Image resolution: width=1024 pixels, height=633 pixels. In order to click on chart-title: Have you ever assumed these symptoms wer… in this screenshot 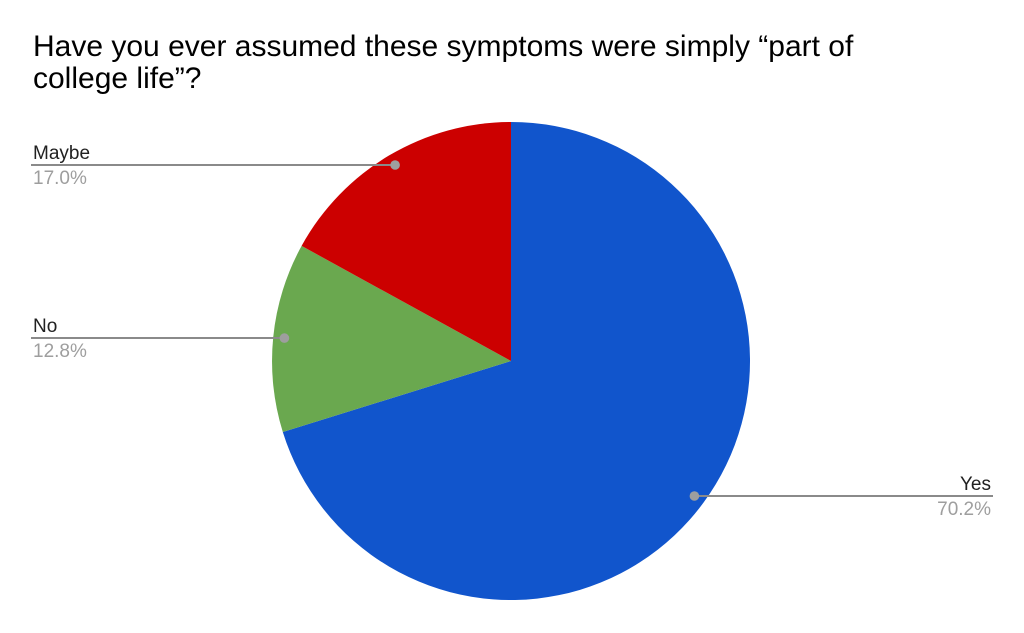, I will do `click(498, 63)`.